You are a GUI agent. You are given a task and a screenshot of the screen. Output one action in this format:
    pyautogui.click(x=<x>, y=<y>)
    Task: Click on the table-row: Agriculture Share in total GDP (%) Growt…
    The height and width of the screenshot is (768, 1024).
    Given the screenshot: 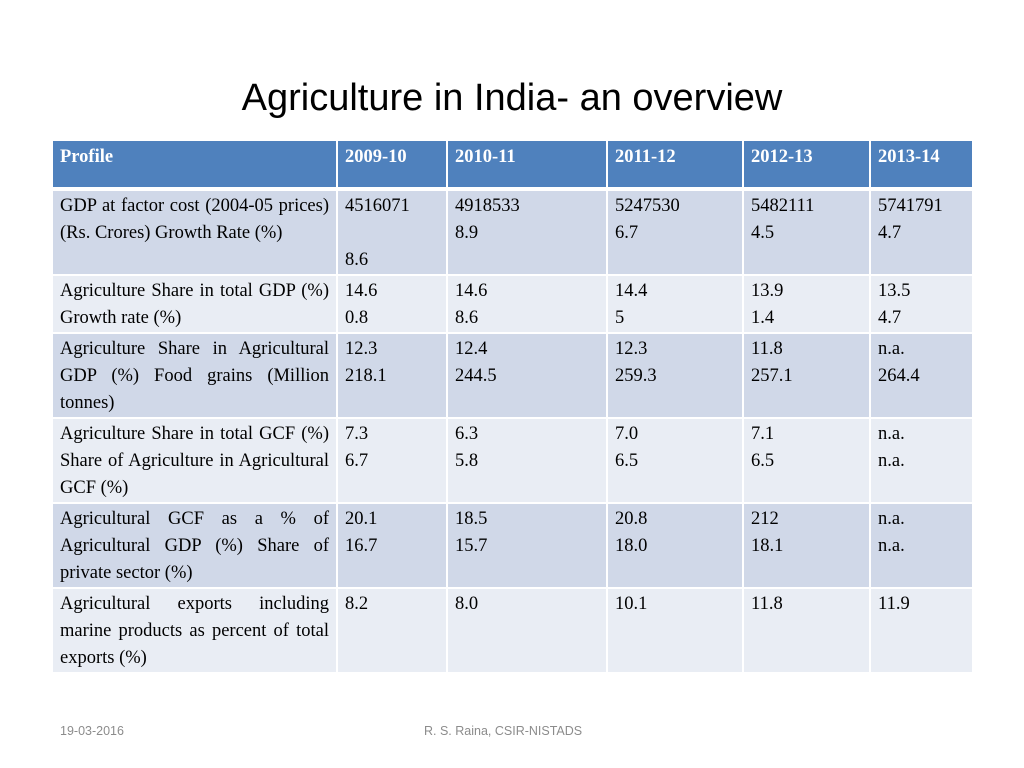 What is the action you would take?
    pyautogui.click(x=512, y=304)
    